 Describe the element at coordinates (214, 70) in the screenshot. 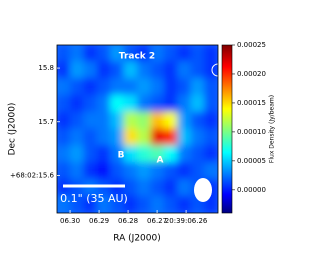

I see `marker` at that location.